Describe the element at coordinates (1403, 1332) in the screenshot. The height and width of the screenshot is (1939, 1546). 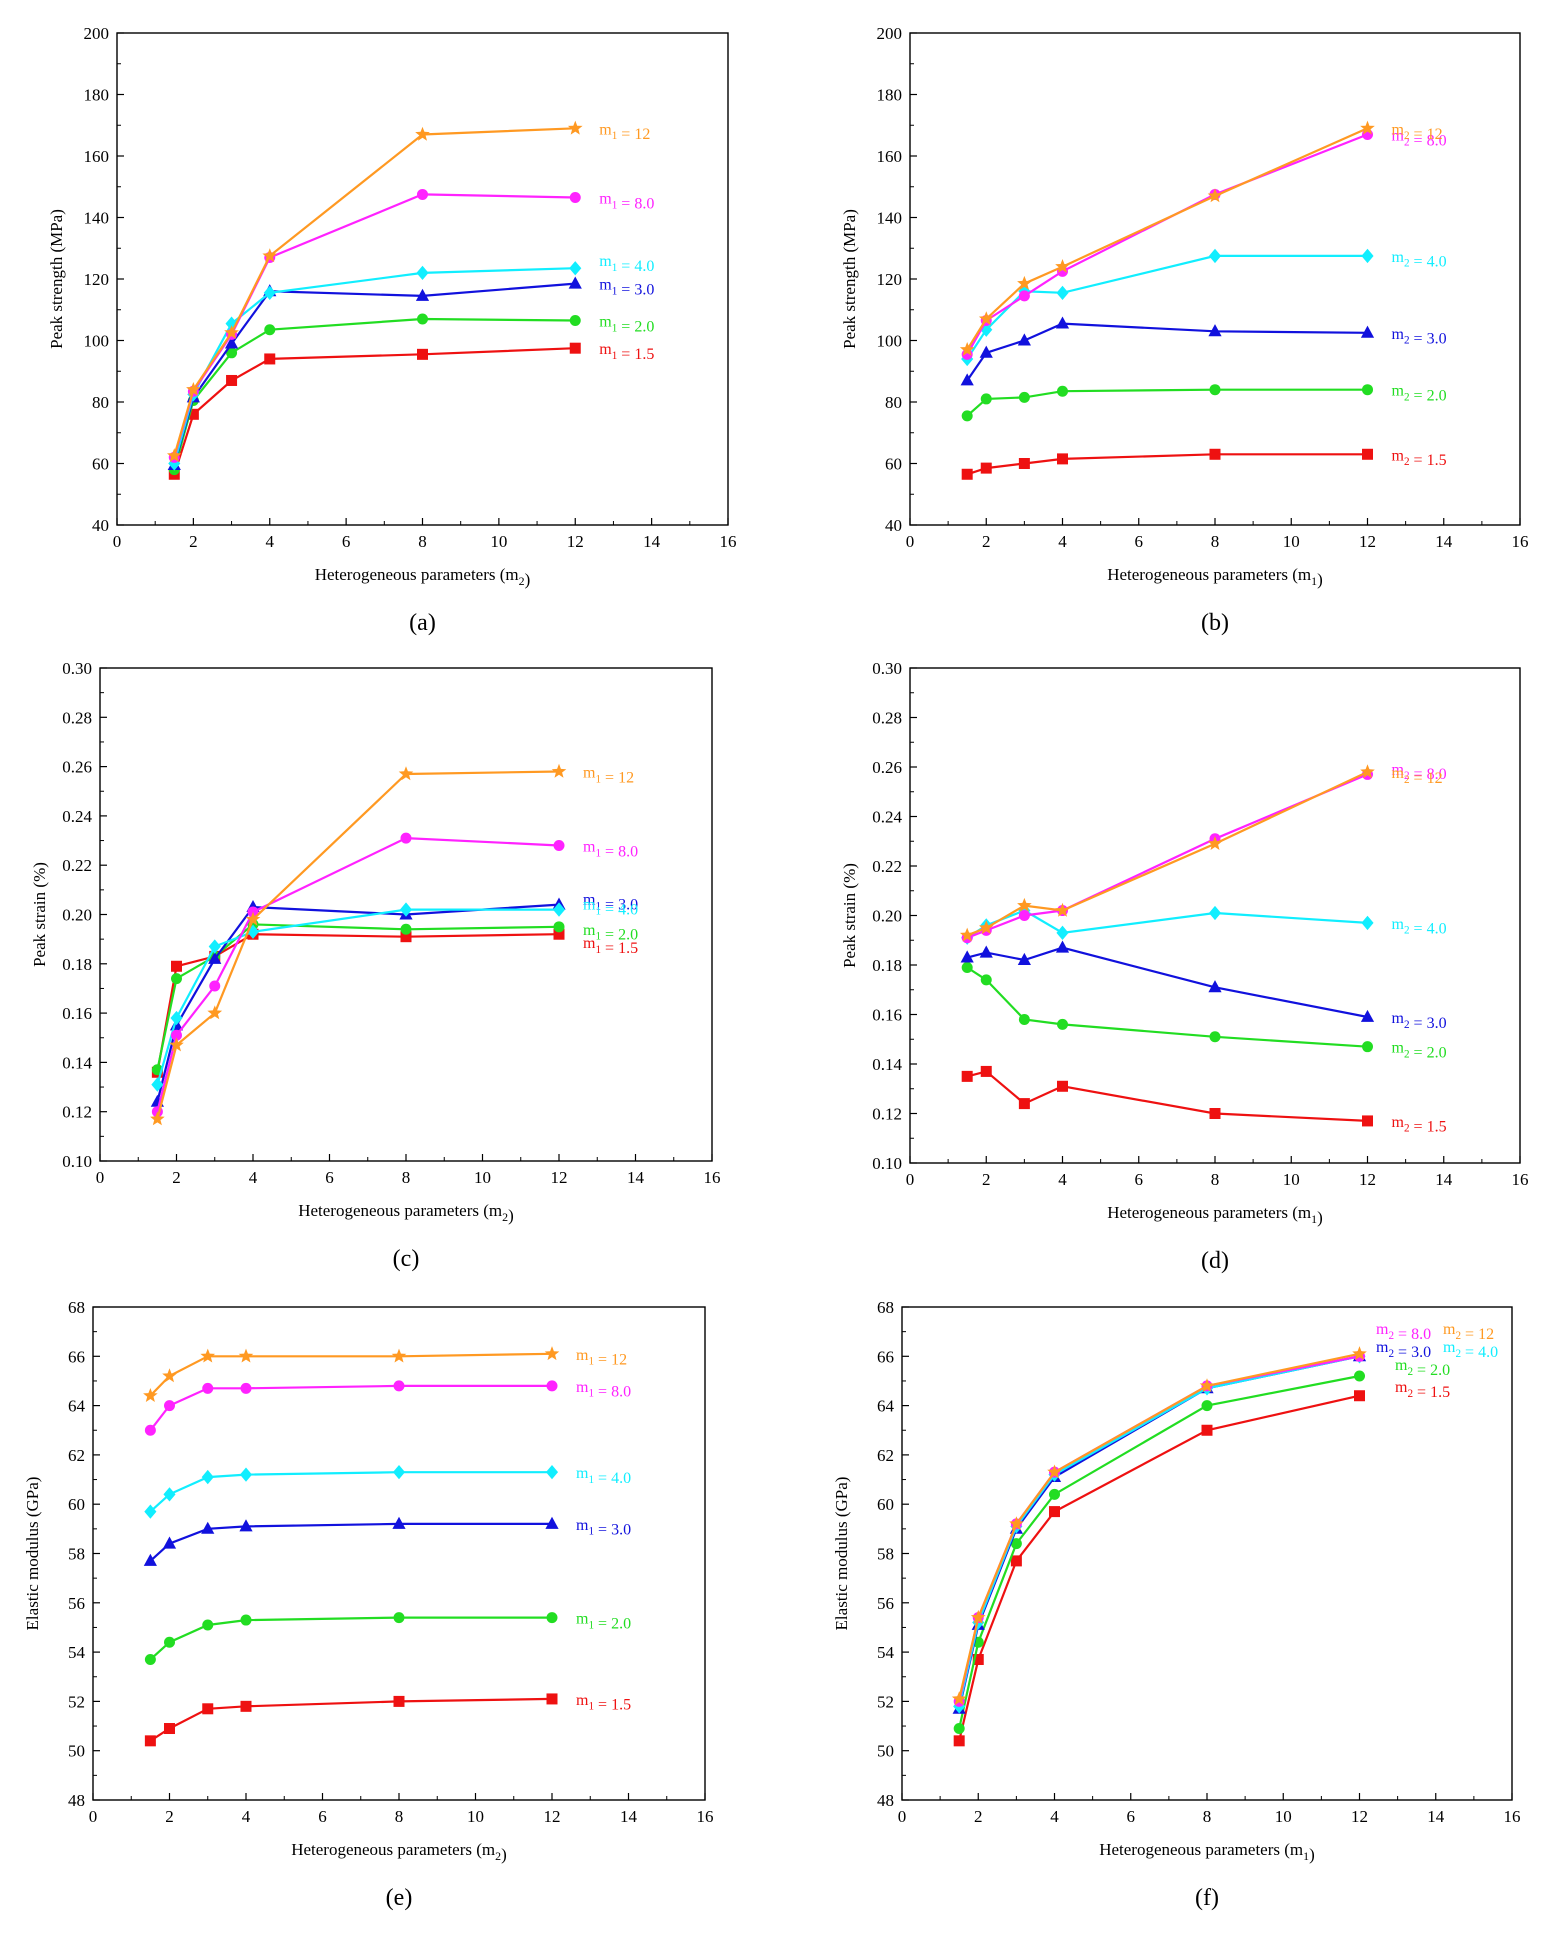
I see `series-label: m2 = 8.0` at that location.